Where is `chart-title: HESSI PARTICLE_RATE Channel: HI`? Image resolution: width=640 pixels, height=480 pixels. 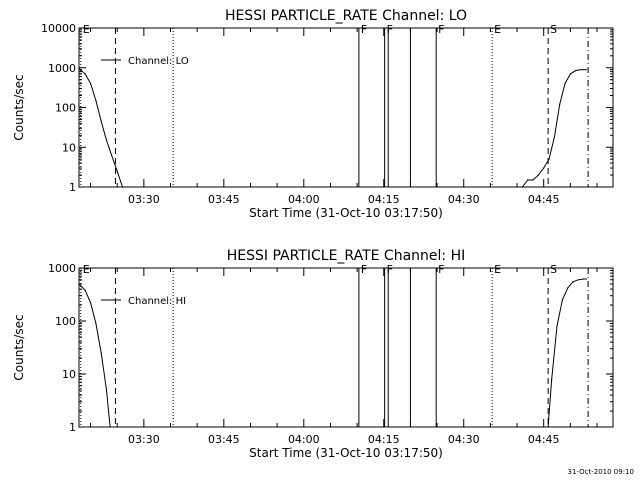
chart-title: HESSI PARTICLE_RATE Channel: HI is located at coordinates (346, 256).